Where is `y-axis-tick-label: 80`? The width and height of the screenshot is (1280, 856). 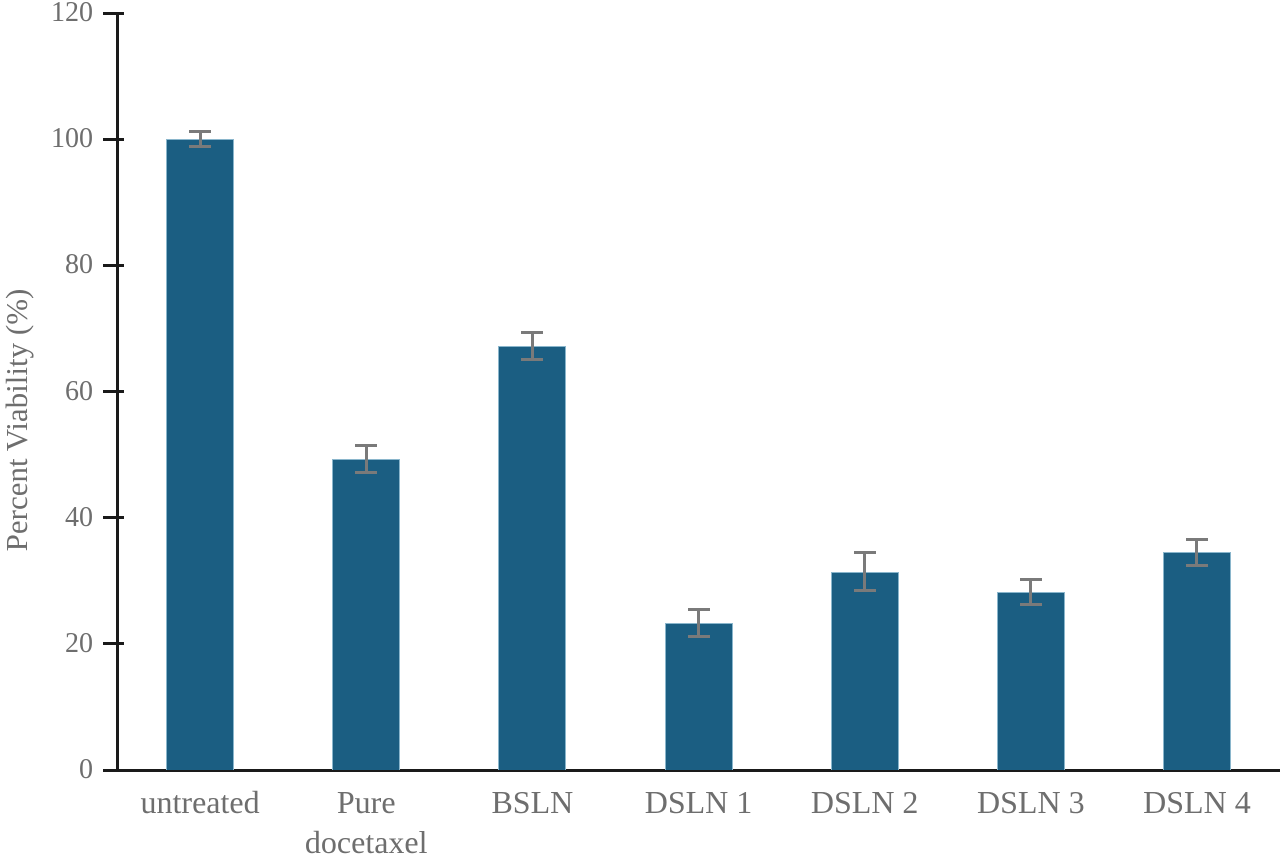
y-axis-tick-label: 80 is located at coordinates (79, 265).